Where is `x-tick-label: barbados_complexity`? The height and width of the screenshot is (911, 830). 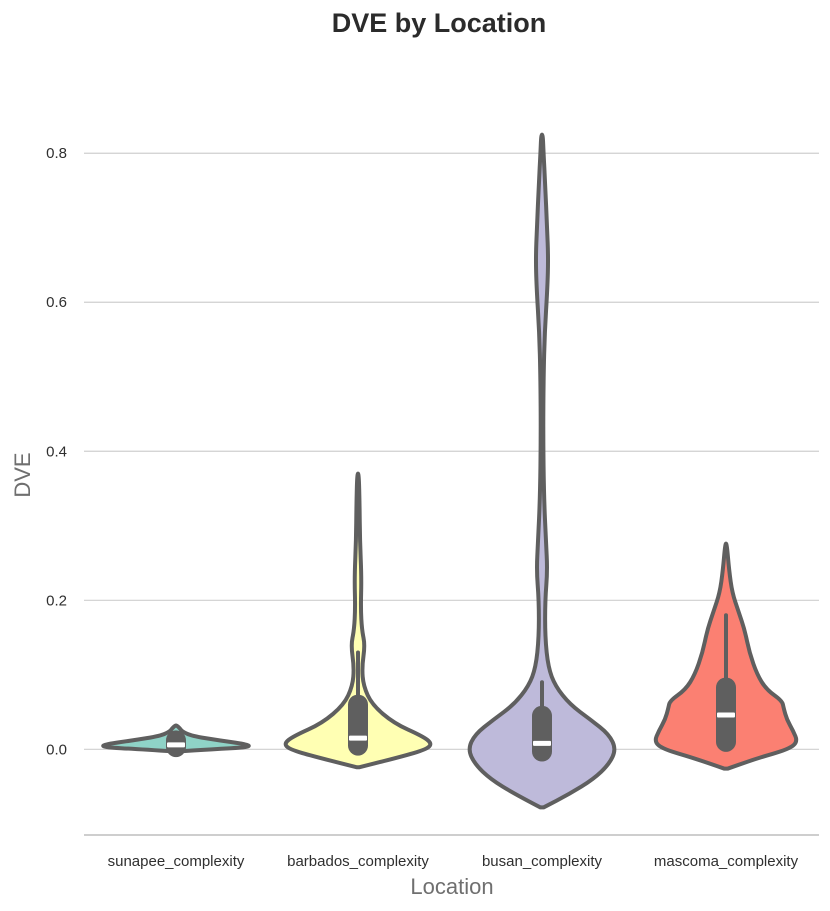 x-tick-label: barbados_complexity is located at coordinates (358, 861).